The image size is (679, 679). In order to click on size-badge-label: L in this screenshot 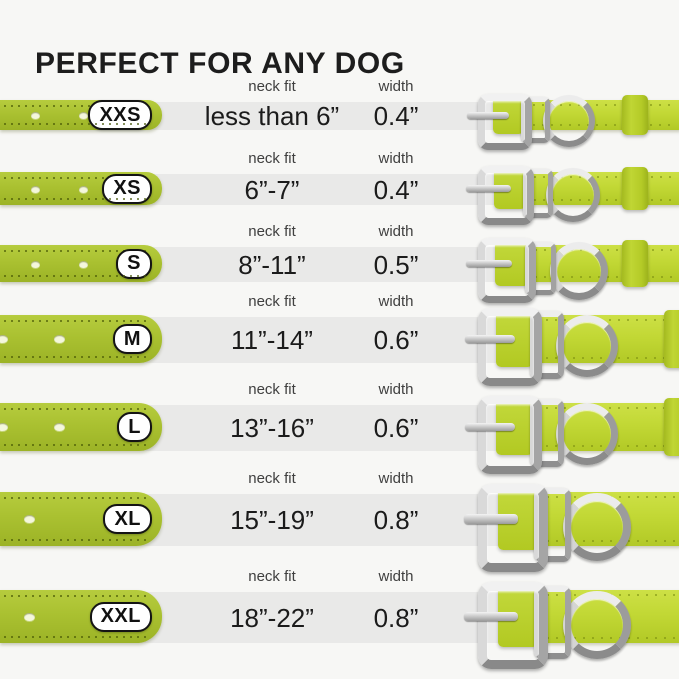, I will do `click(134, 426)`.